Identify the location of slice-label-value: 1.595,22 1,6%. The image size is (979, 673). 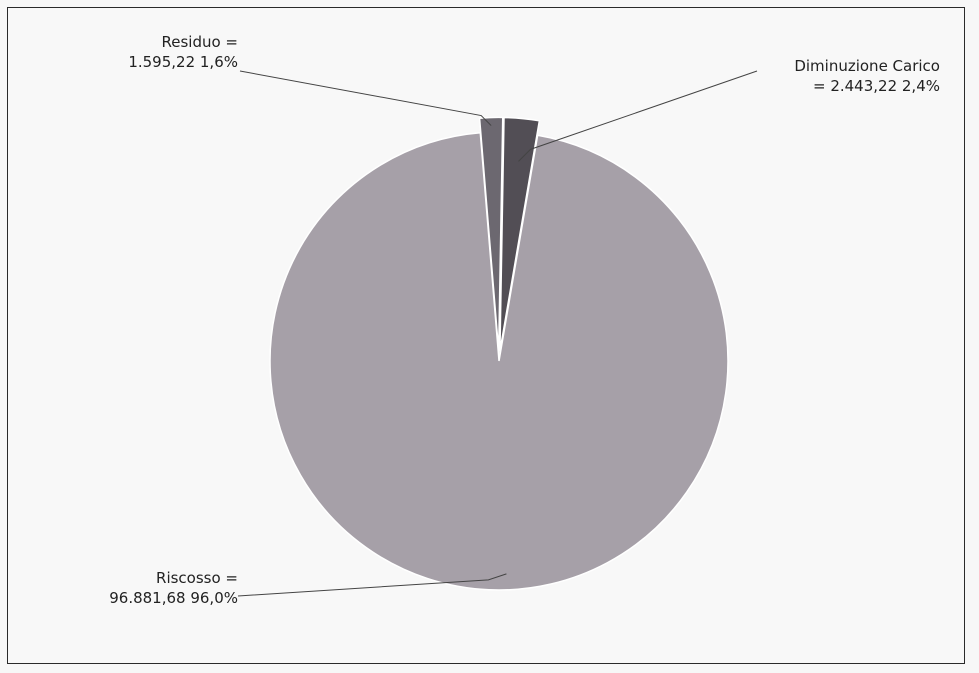
(183, 62).